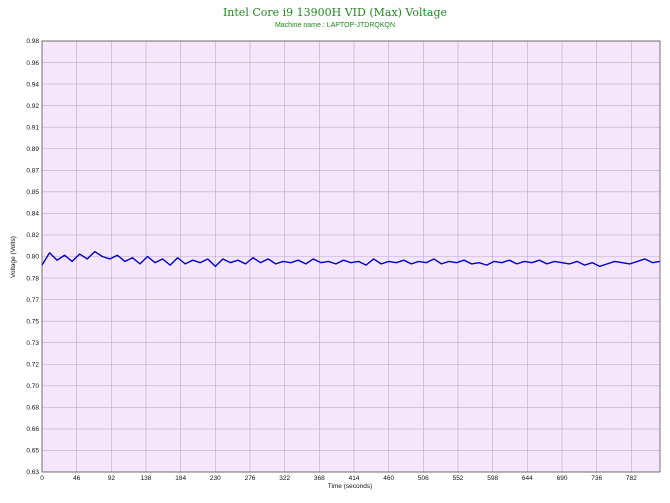 Image resolution: width=670 pixels, height=503 pixels. What do you see at coordinates (492, 478) in the screenshot?
I see `x-tick-label: 598` at bounding box center [492, 478].